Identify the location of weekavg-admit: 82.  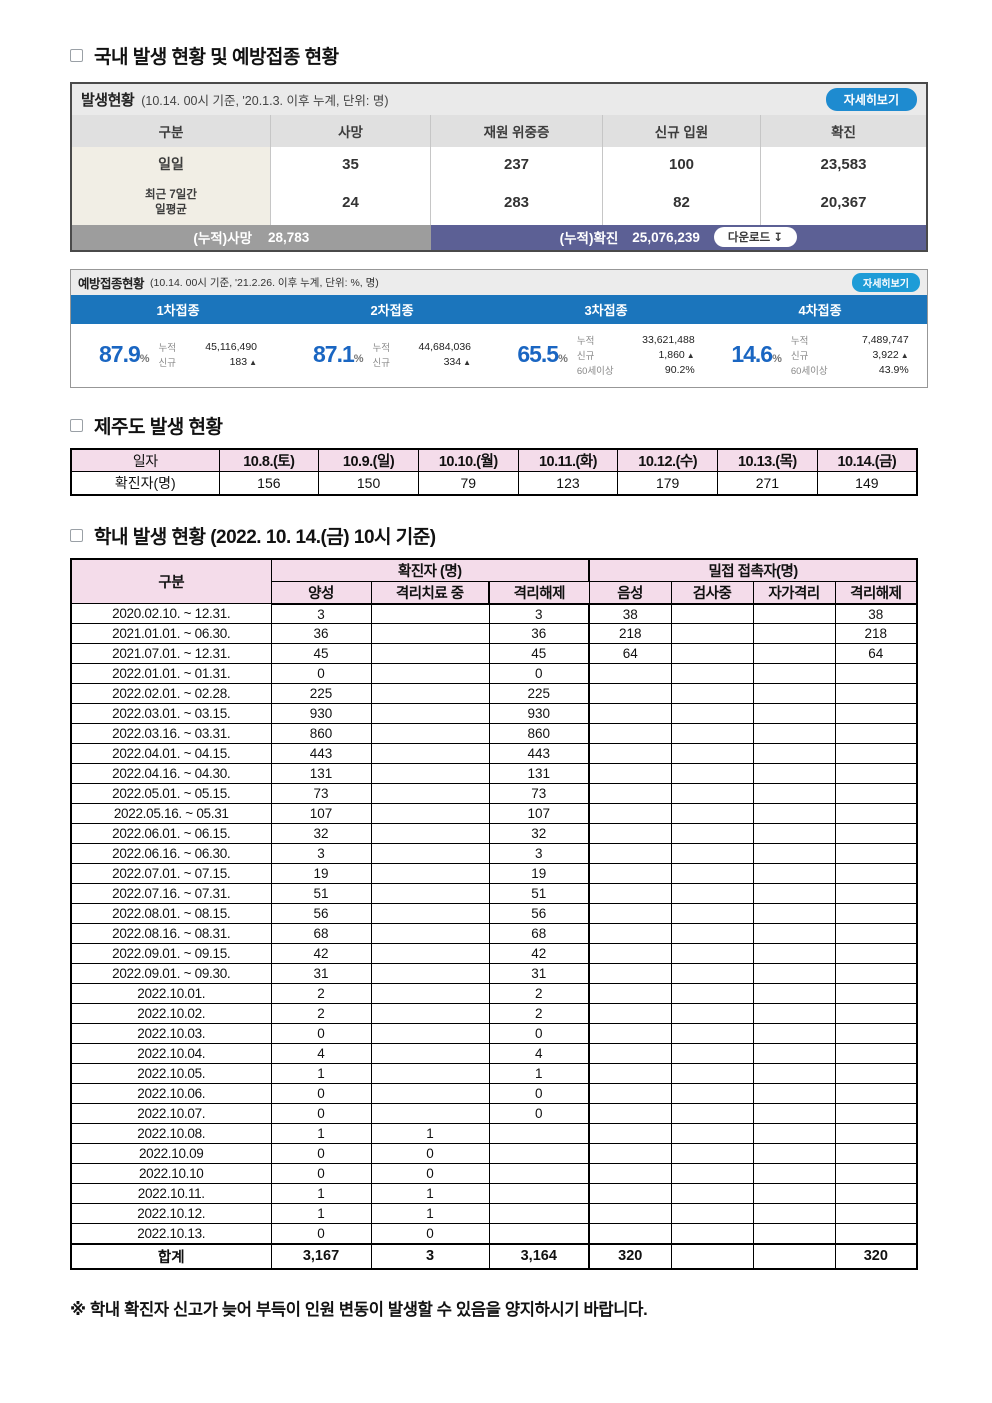
(681, 203).